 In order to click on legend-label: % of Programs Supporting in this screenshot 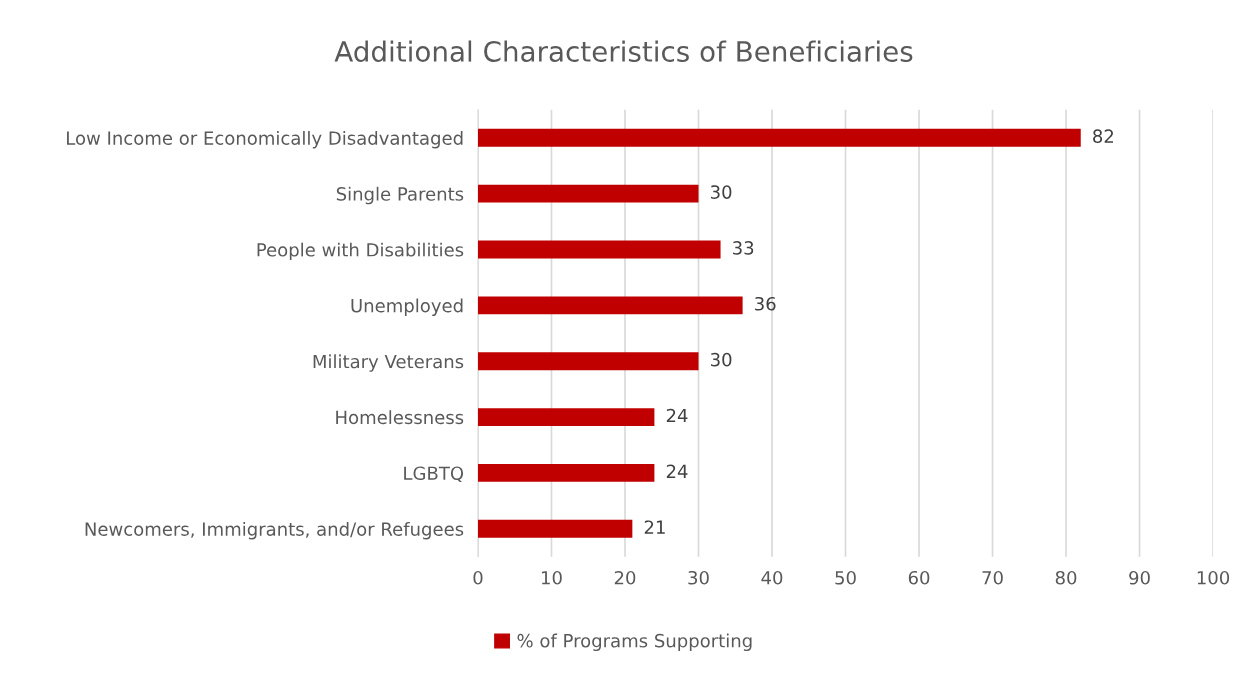, I will do `click(634, 642)`.